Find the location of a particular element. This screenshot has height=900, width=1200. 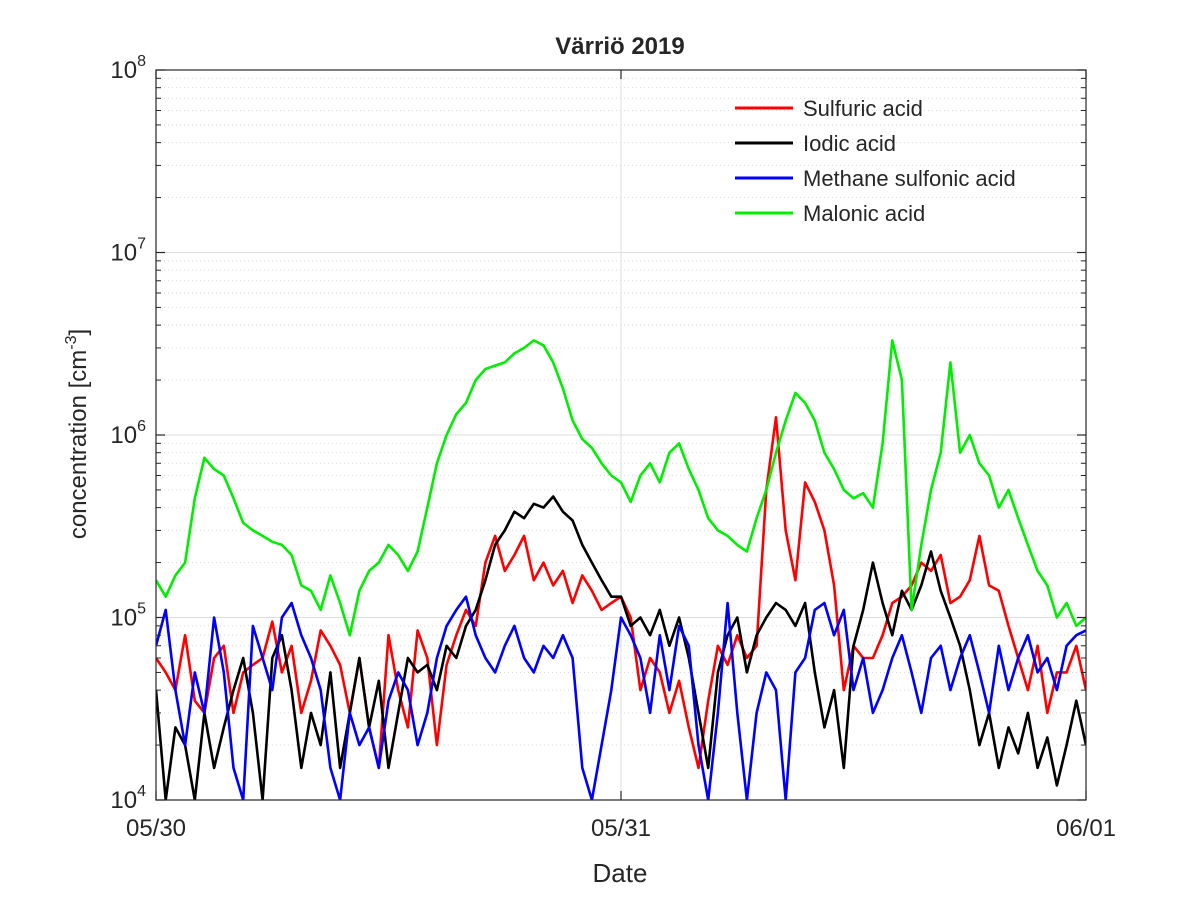

x-tick-label: 05/30 is located at coordinates (156, 828).